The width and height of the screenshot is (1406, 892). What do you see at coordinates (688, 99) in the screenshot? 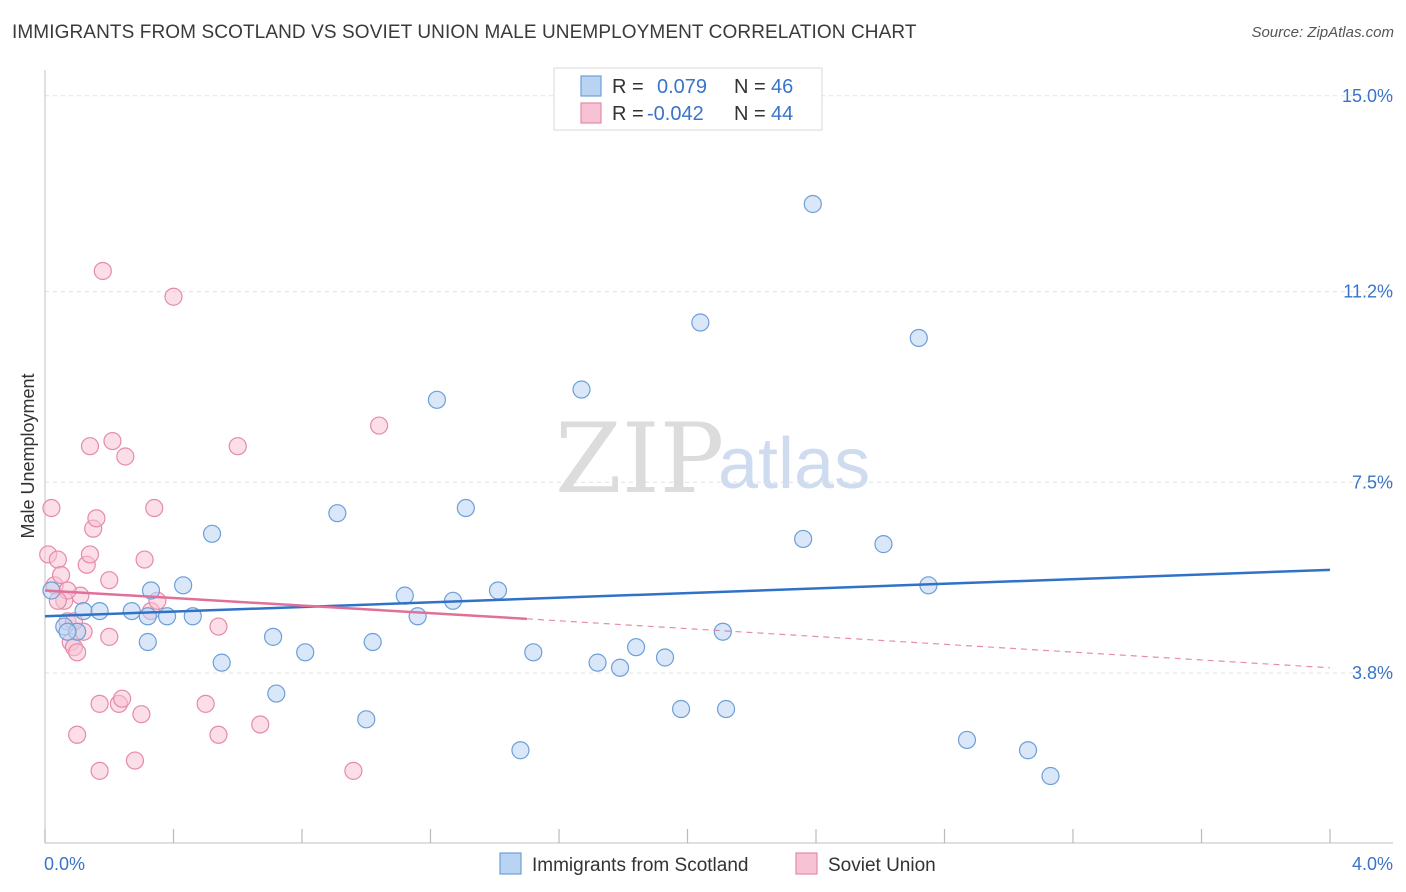
I see `legend-box: R = 0.079 N = 46 R = -0.042 N = 44` at bounding box center [688, 99].